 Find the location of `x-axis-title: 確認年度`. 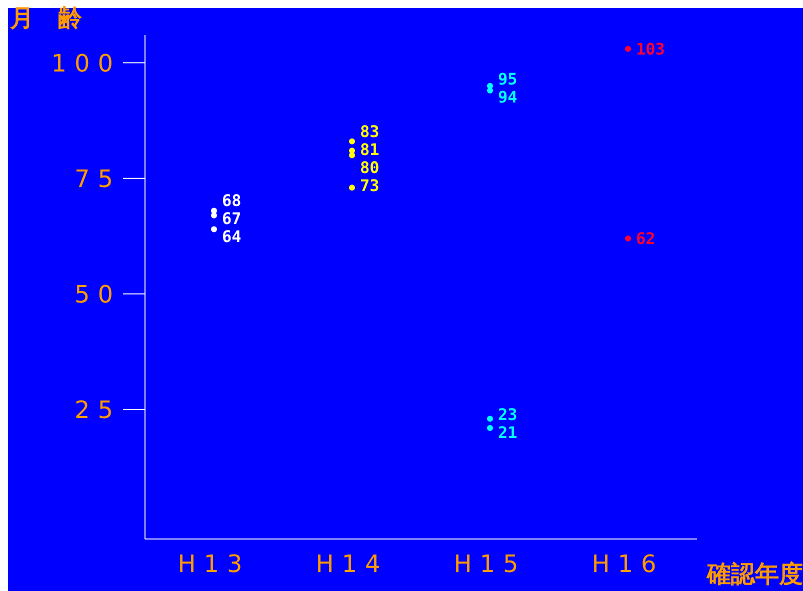

x-axis-title: 確認年度 is located at coordinates (755, 574).